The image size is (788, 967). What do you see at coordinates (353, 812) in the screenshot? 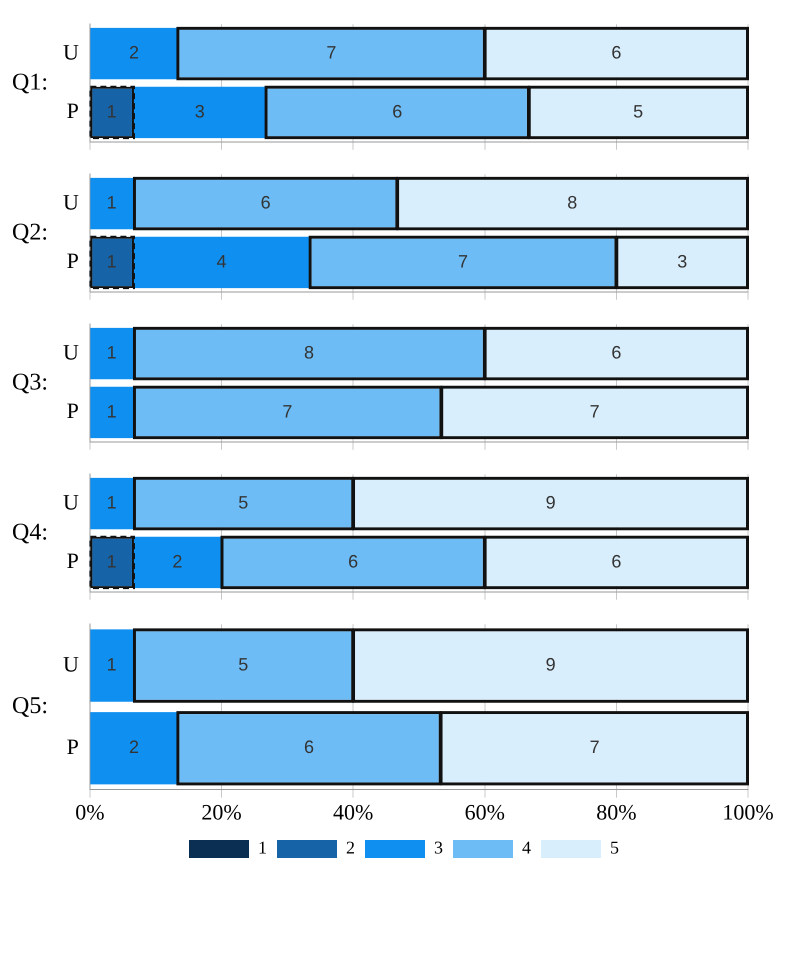
I see `x-tick-label: 40%` at bounding box center [353, 812].